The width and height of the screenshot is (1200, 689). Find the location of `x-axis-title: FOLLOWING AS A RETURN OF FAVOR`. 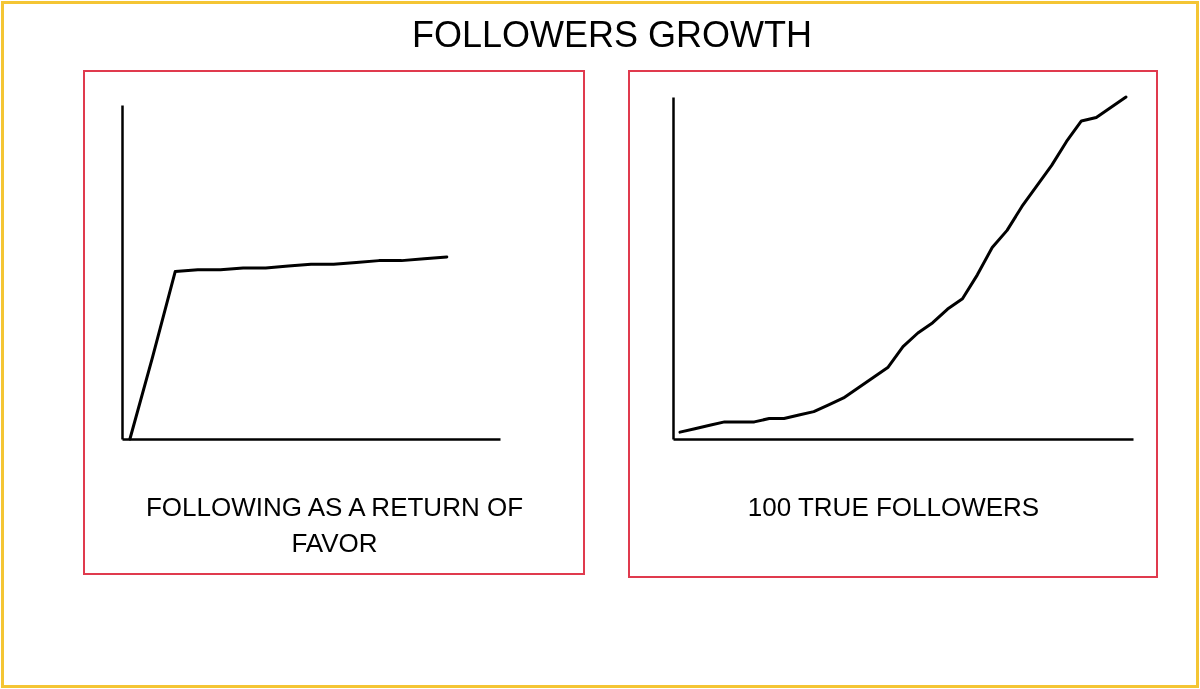

x-axis-title: FOLLOWING AS A RETURN OF FAVOR is located at coordinates (334, 524).